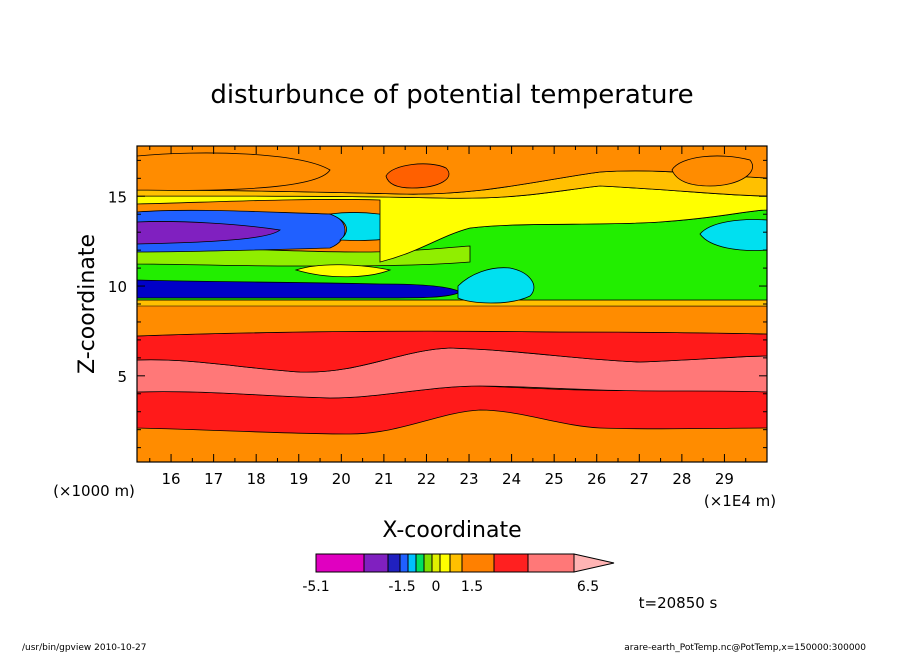 The image size is (904, 654). I want to click on band-yellow-mid, so click(343, 271).